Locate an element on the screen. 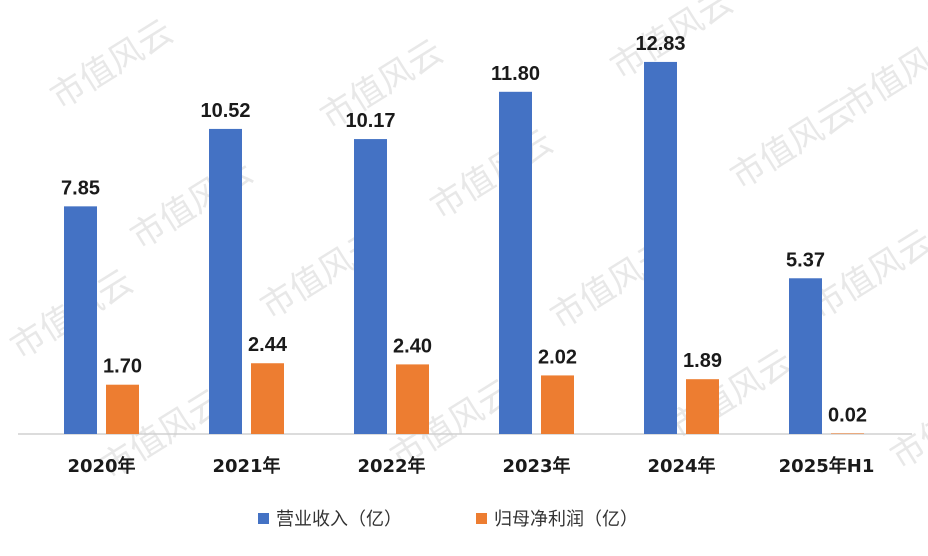 The width and height of the screenshot is (928, 556). value-label-net-profit-2: 2.40 is located at coordinates (412, 346).